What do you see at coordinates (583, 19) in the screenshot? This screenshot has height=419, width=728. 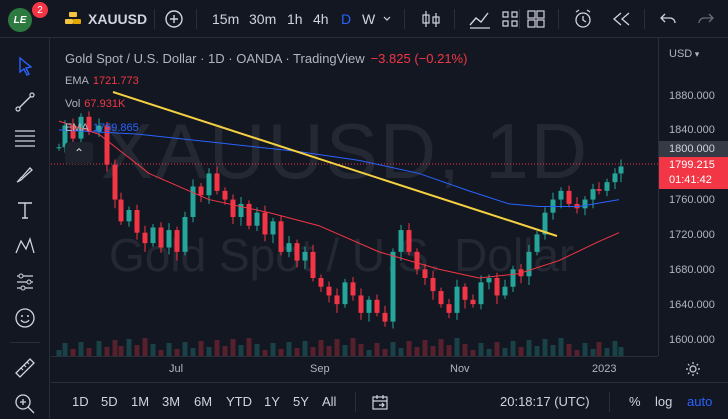 I see `alert-icon` at bounding box center [583, 19].